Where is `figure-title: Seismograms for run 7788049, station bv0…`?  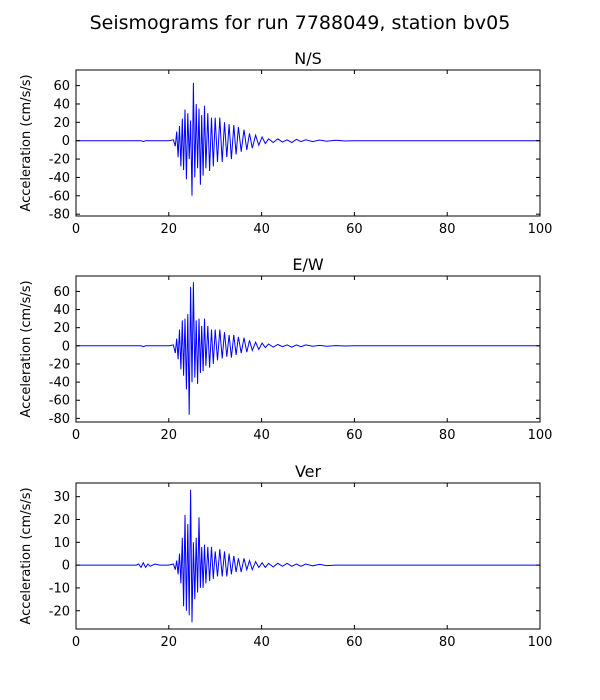 figure-title: Seismograms for run 7788049, station bv0… is located at coordinates (300, 23).